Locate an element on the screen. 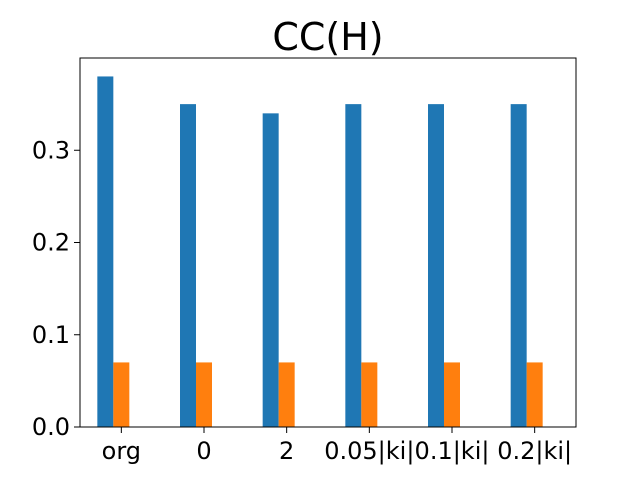 The height and width of the screenshot is (480, 640). chart-title: CC(H) is located at coordinates (327, 37).